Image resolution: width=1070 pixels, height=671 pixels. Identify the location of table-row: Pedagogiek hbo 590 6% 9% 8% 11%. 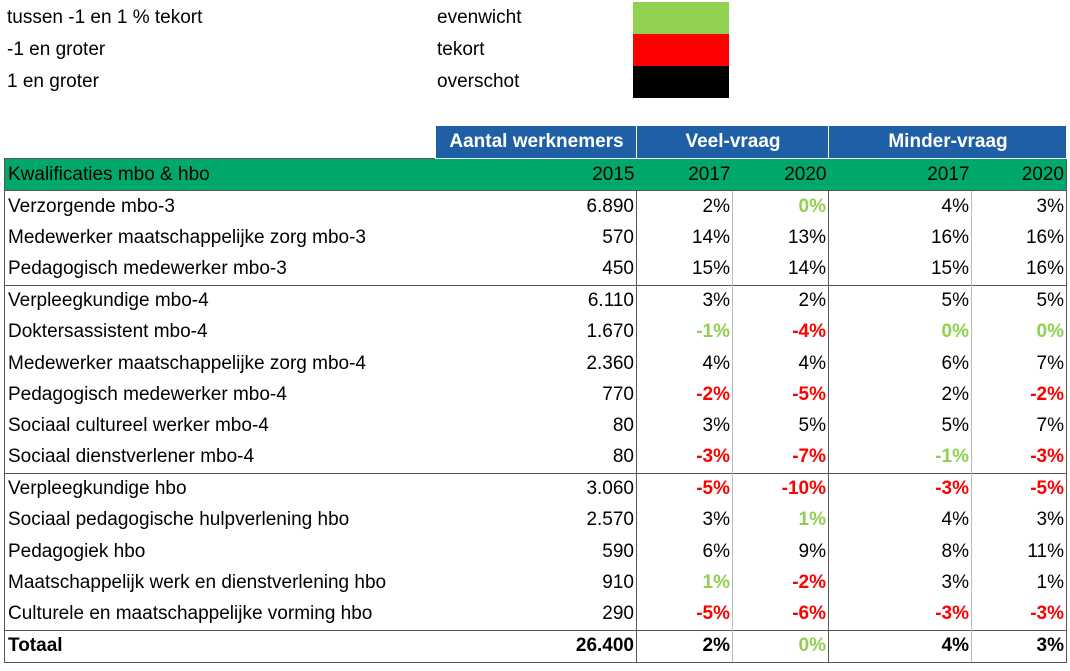
(536, 552).